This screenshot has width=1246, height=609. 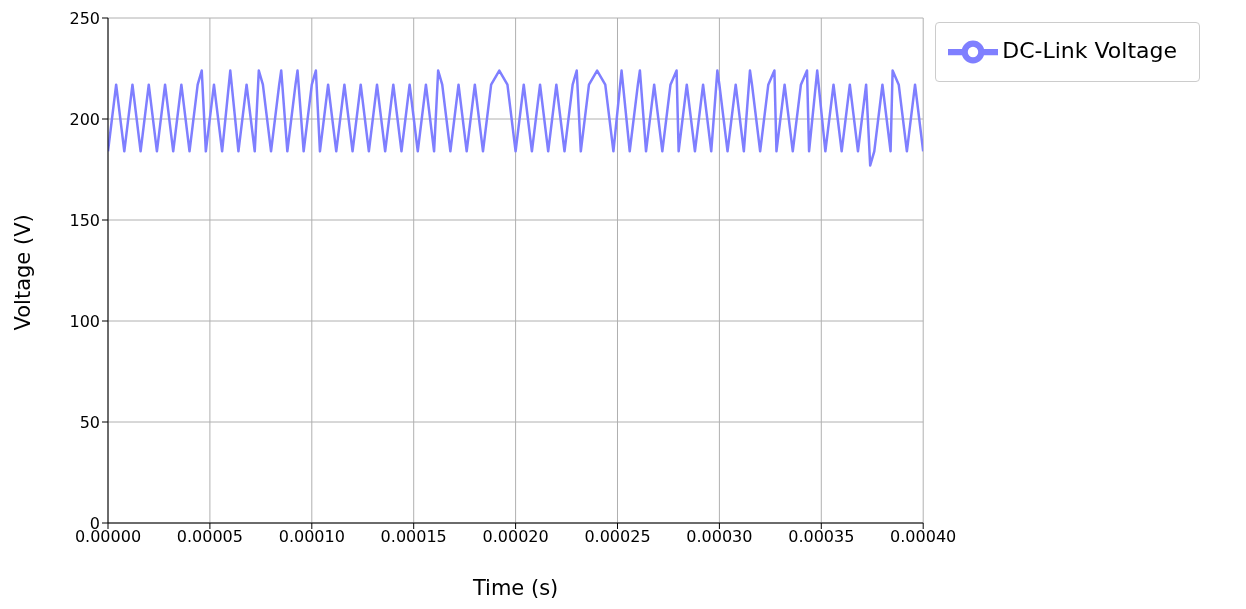 What do you see at coordinates (84, 119) in the screenshot?
I see `y-tick-label: 200` at bounding box center [84, 119].